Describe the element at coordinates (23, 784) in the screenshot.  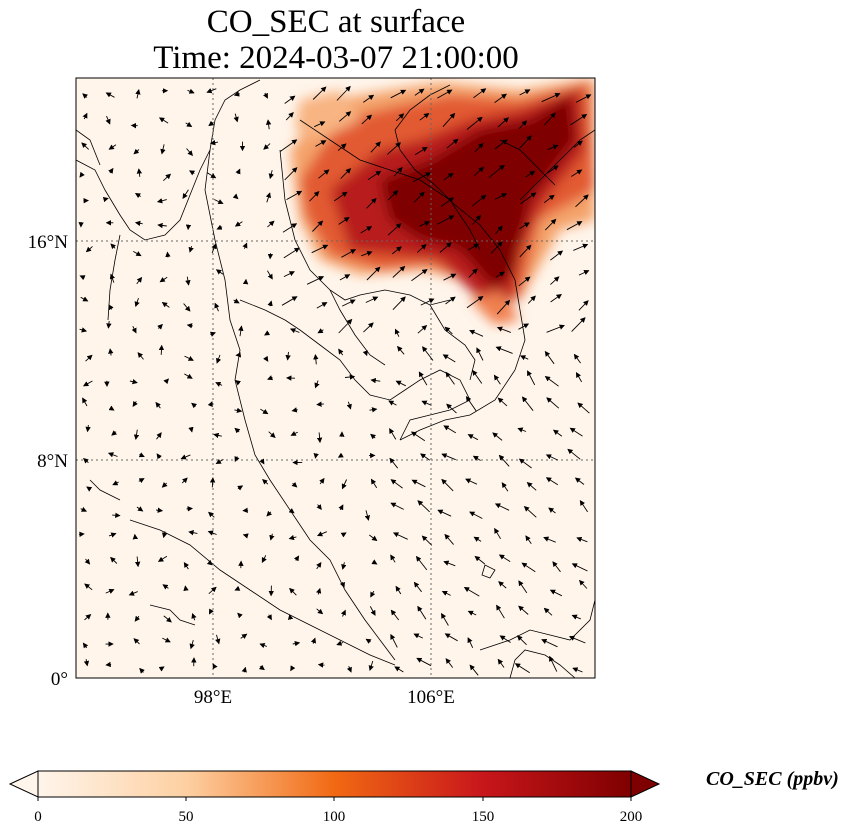
I see `colorbar-extend-min` at that location.